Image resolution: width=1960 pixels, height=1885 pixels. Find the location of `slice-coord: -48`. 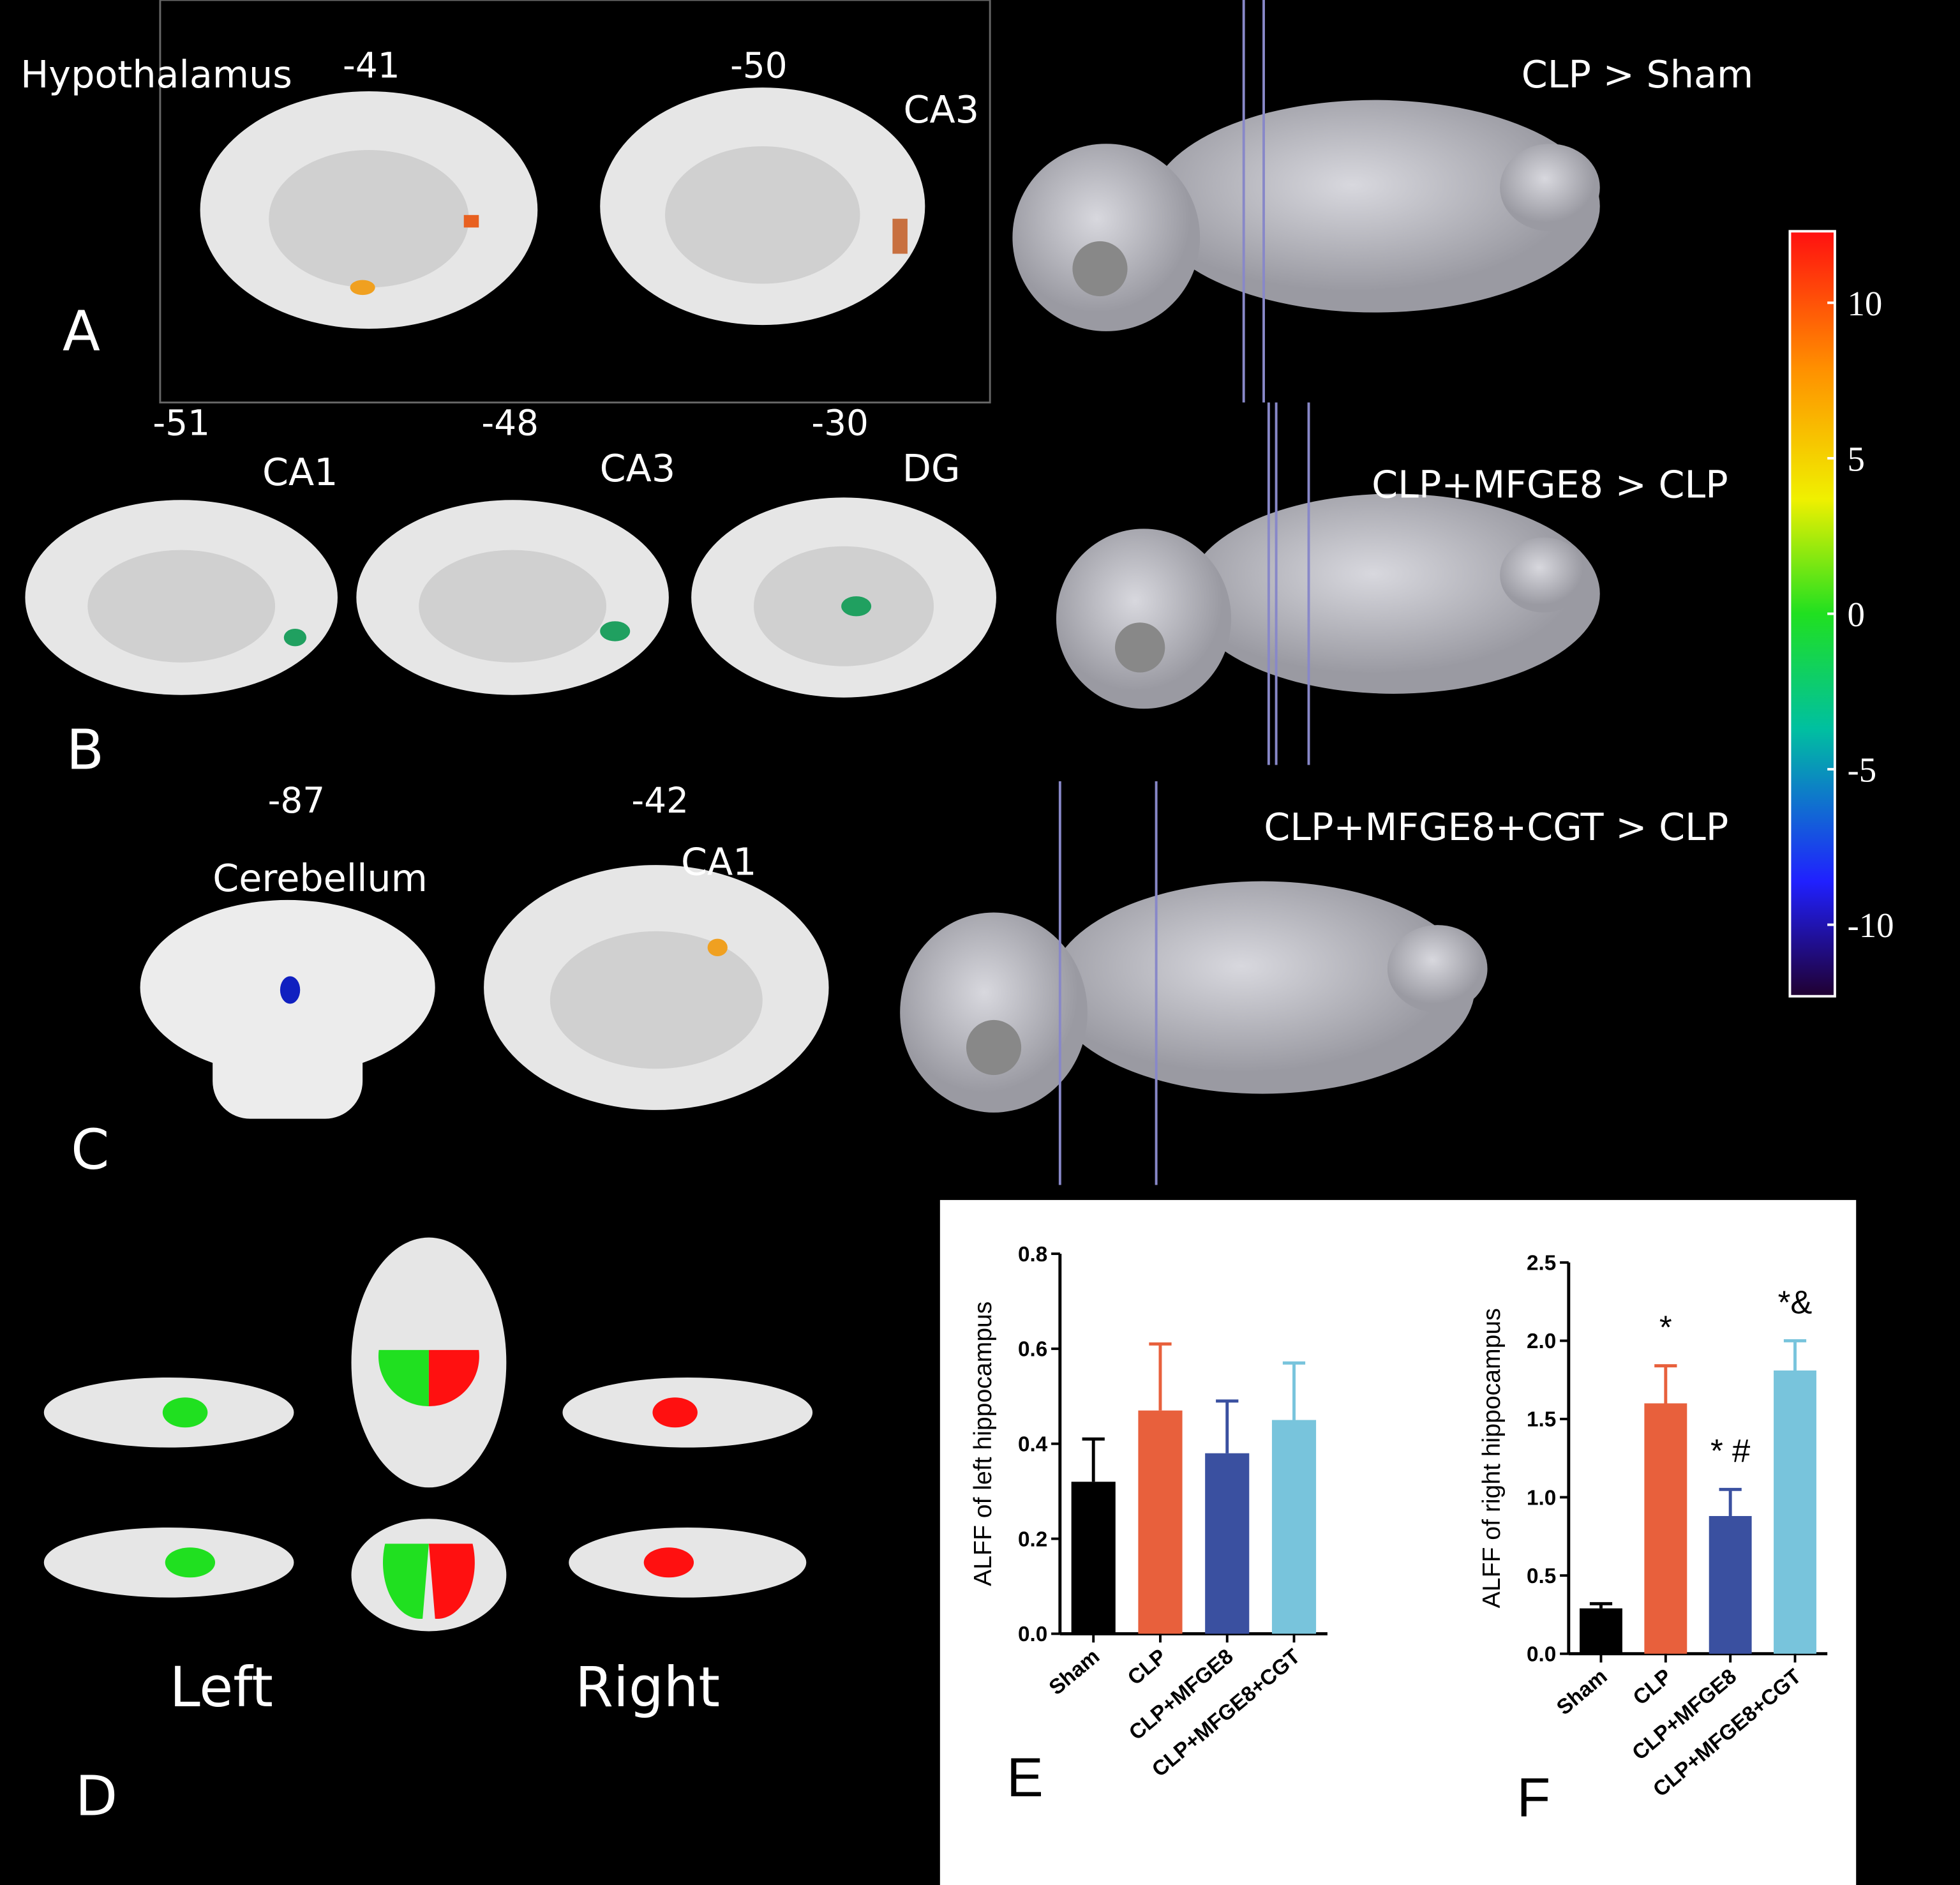

slice-coord: -48 is located at coordinates (510, 422).